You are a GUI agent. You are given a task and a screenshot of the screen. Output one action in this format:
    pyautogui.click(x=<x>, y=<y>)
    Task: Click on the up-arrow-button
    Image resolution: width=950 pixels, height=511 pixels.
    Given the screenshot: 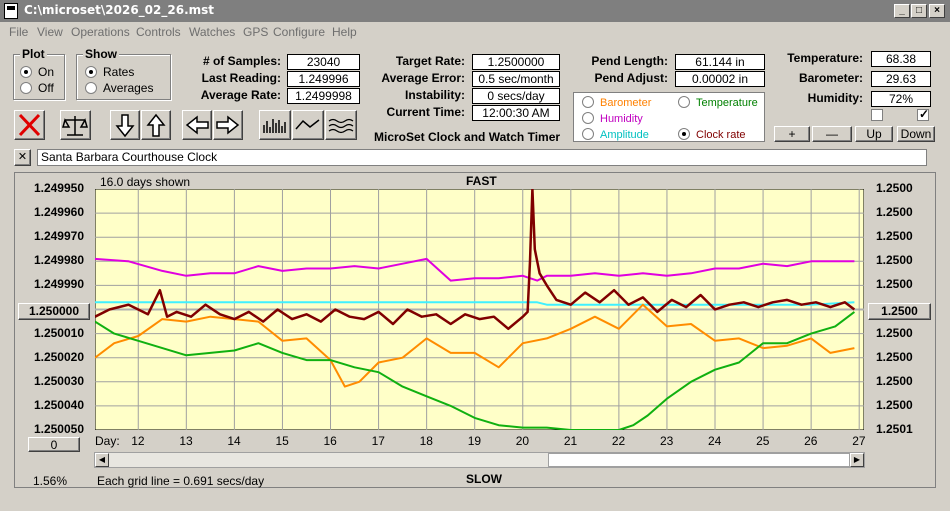 What is the action you would take?
    pyautogui.click(x=156, y=125)
    